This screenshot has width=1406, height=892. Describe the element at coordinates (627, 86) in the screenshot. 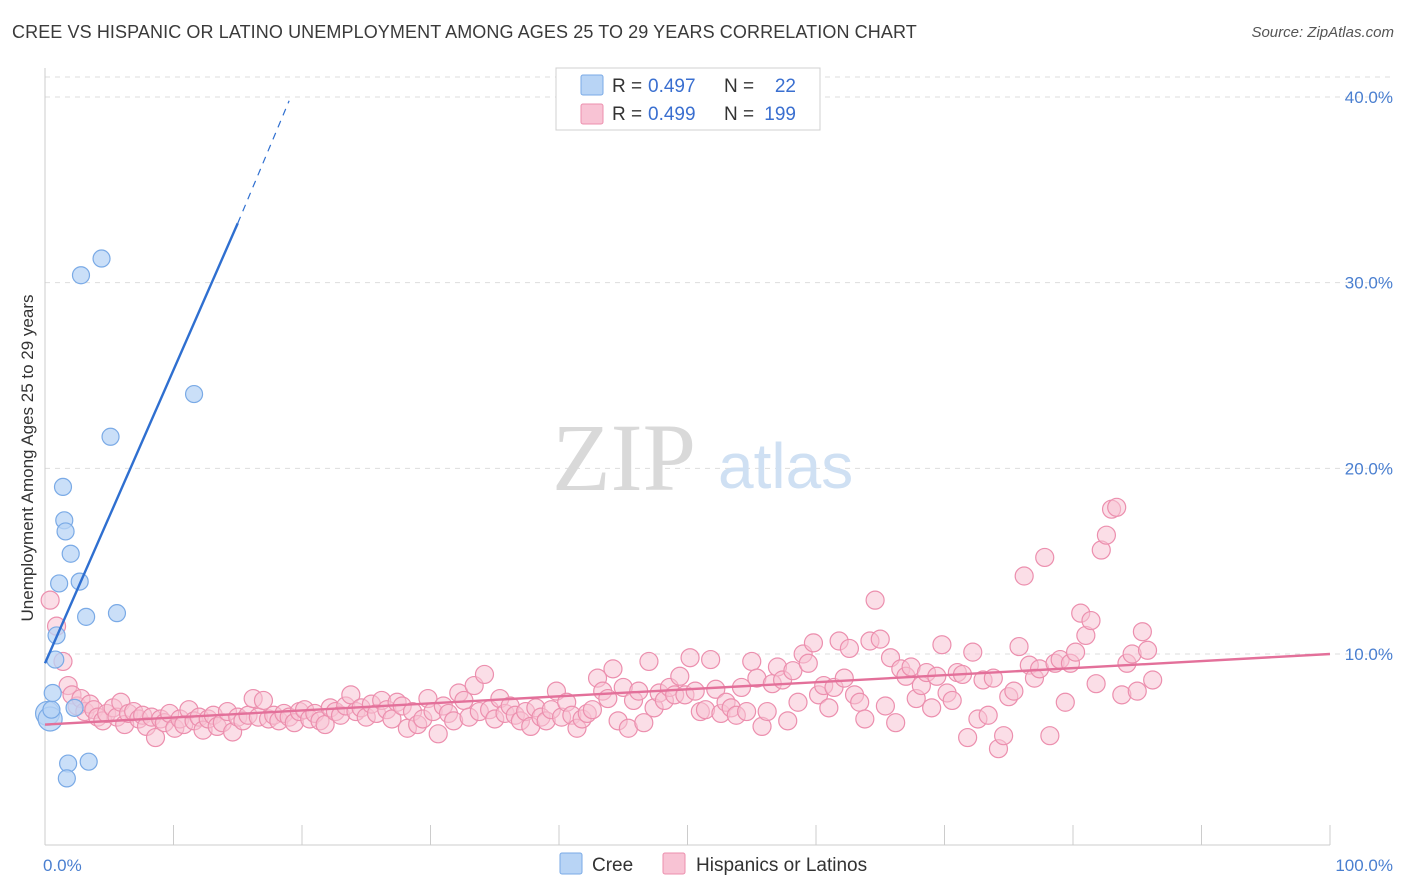

I see `legend-r-label-cree: R =` at that location.